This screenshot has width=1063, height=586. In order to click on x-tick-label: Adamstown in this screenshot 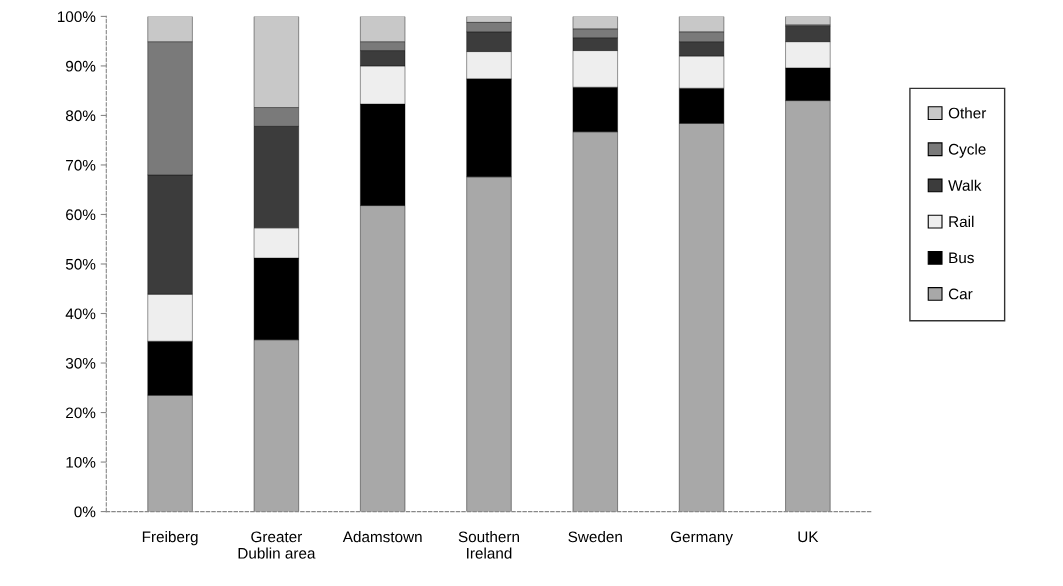, I will do `click(382, 537)`.